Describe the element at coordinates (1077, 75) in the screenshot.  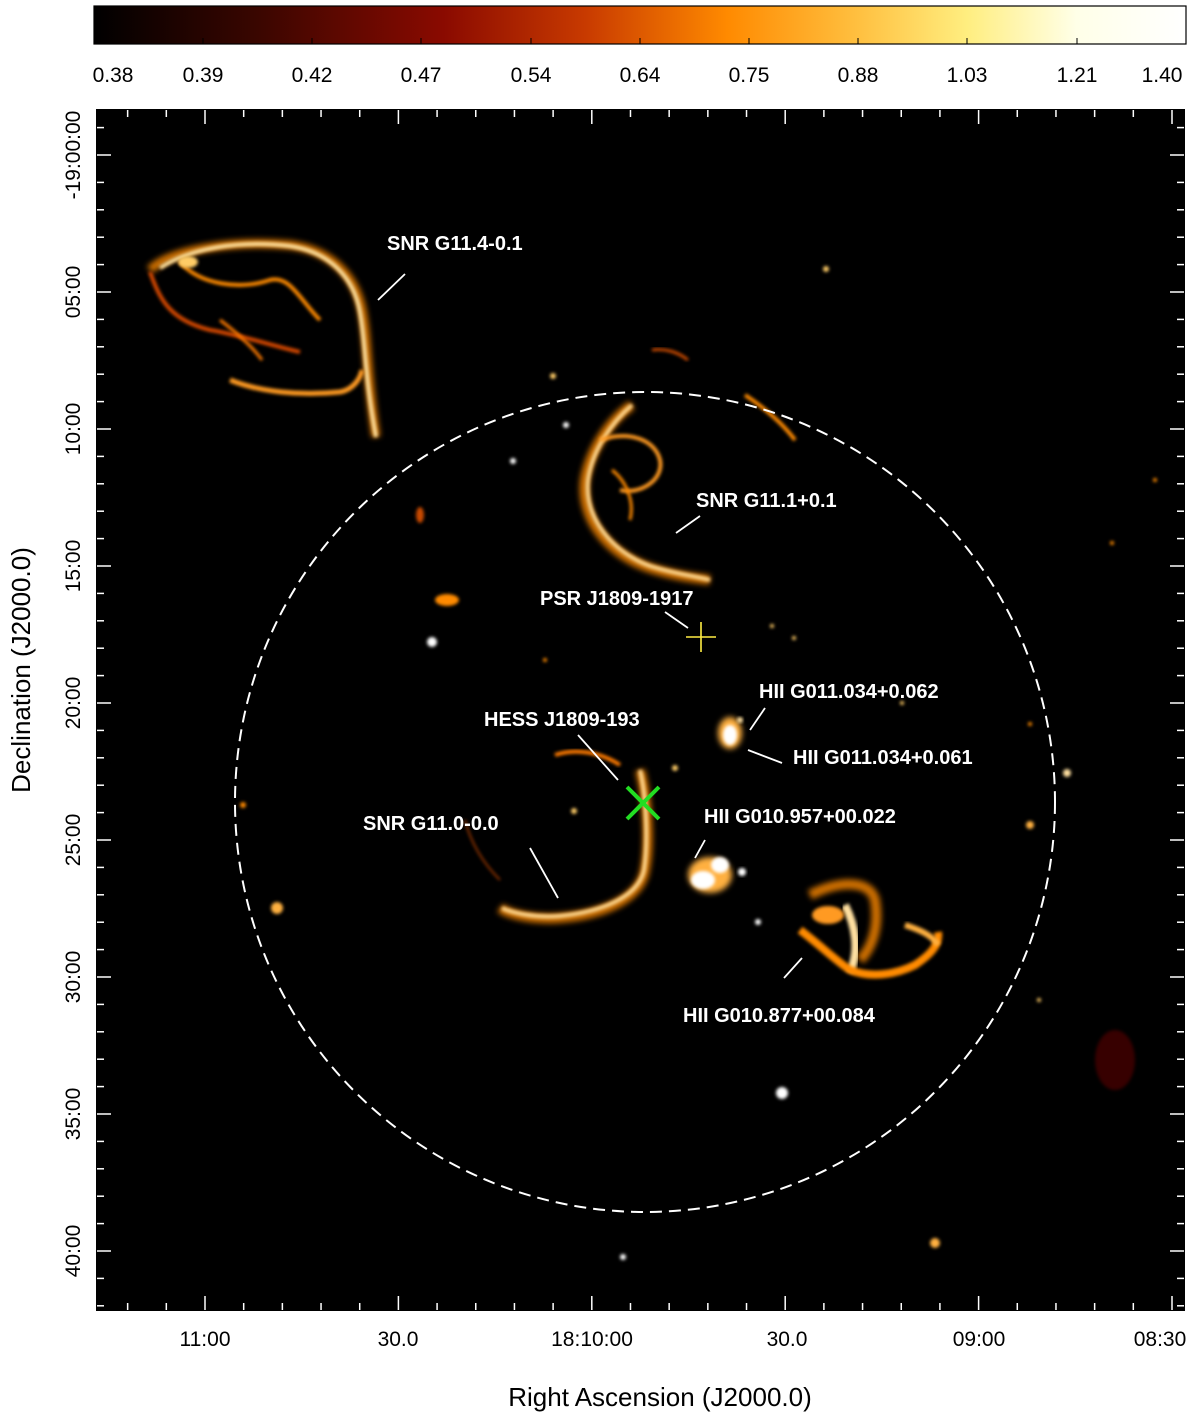
I see `colorbar-tick-label: 1.21` at that location.